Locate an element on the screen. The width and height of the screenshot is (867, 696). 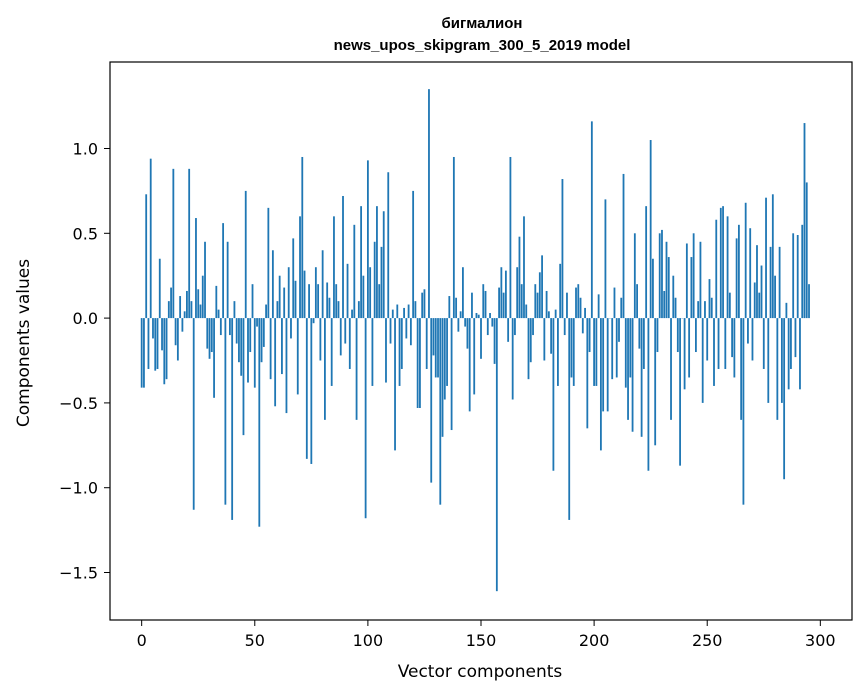
chart-title-line1: бигмалион is located at coordinates (482, 23).